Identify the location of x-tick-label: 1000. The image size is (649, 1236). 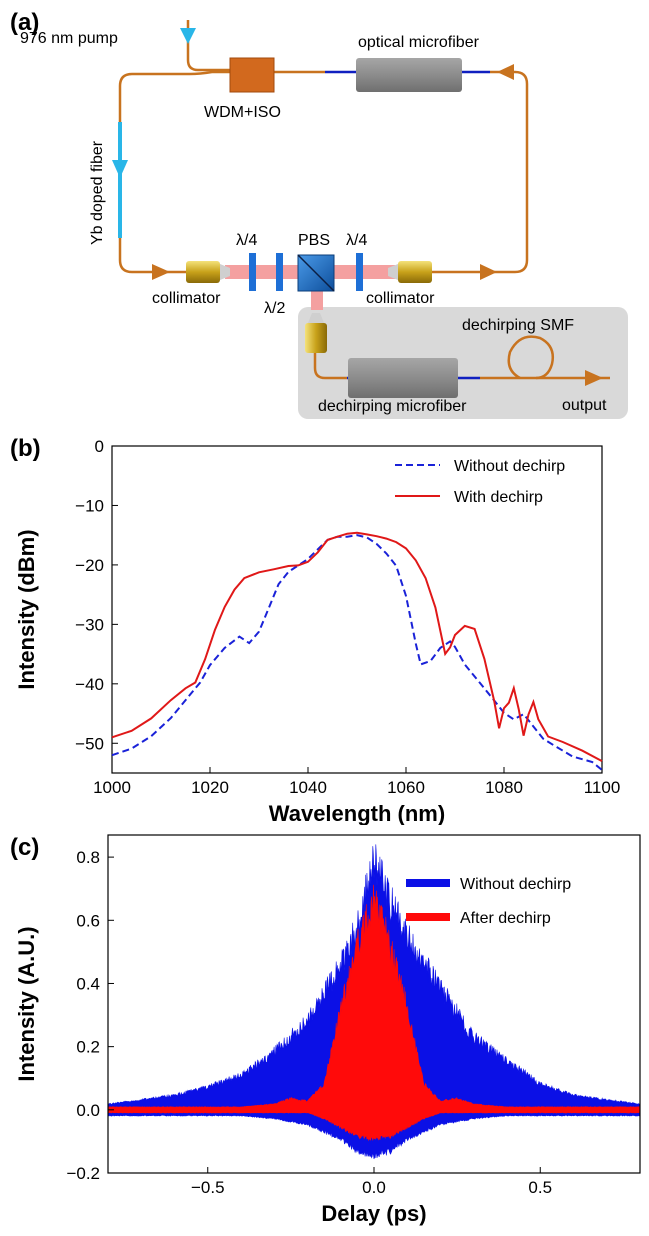
(112, 787).